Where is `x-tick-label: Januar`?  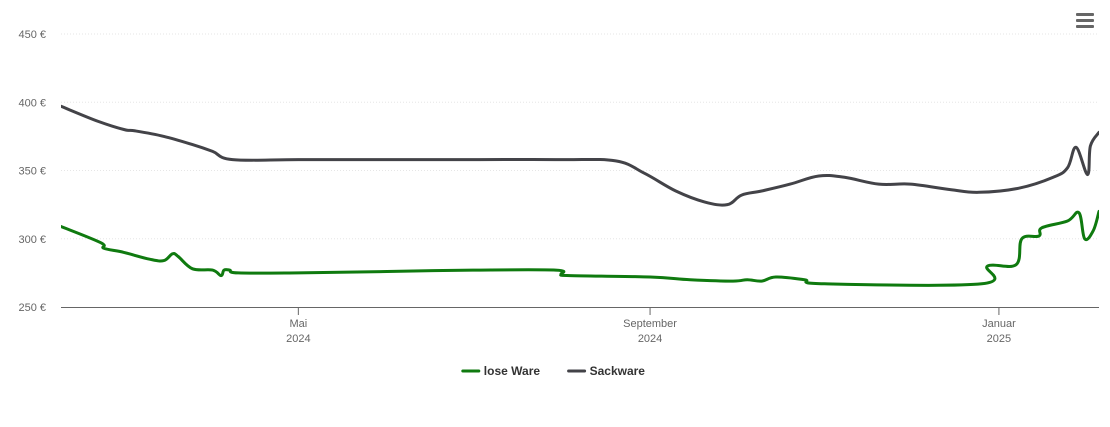 x-tick-label: Januar is located at coordinates (999, 324).